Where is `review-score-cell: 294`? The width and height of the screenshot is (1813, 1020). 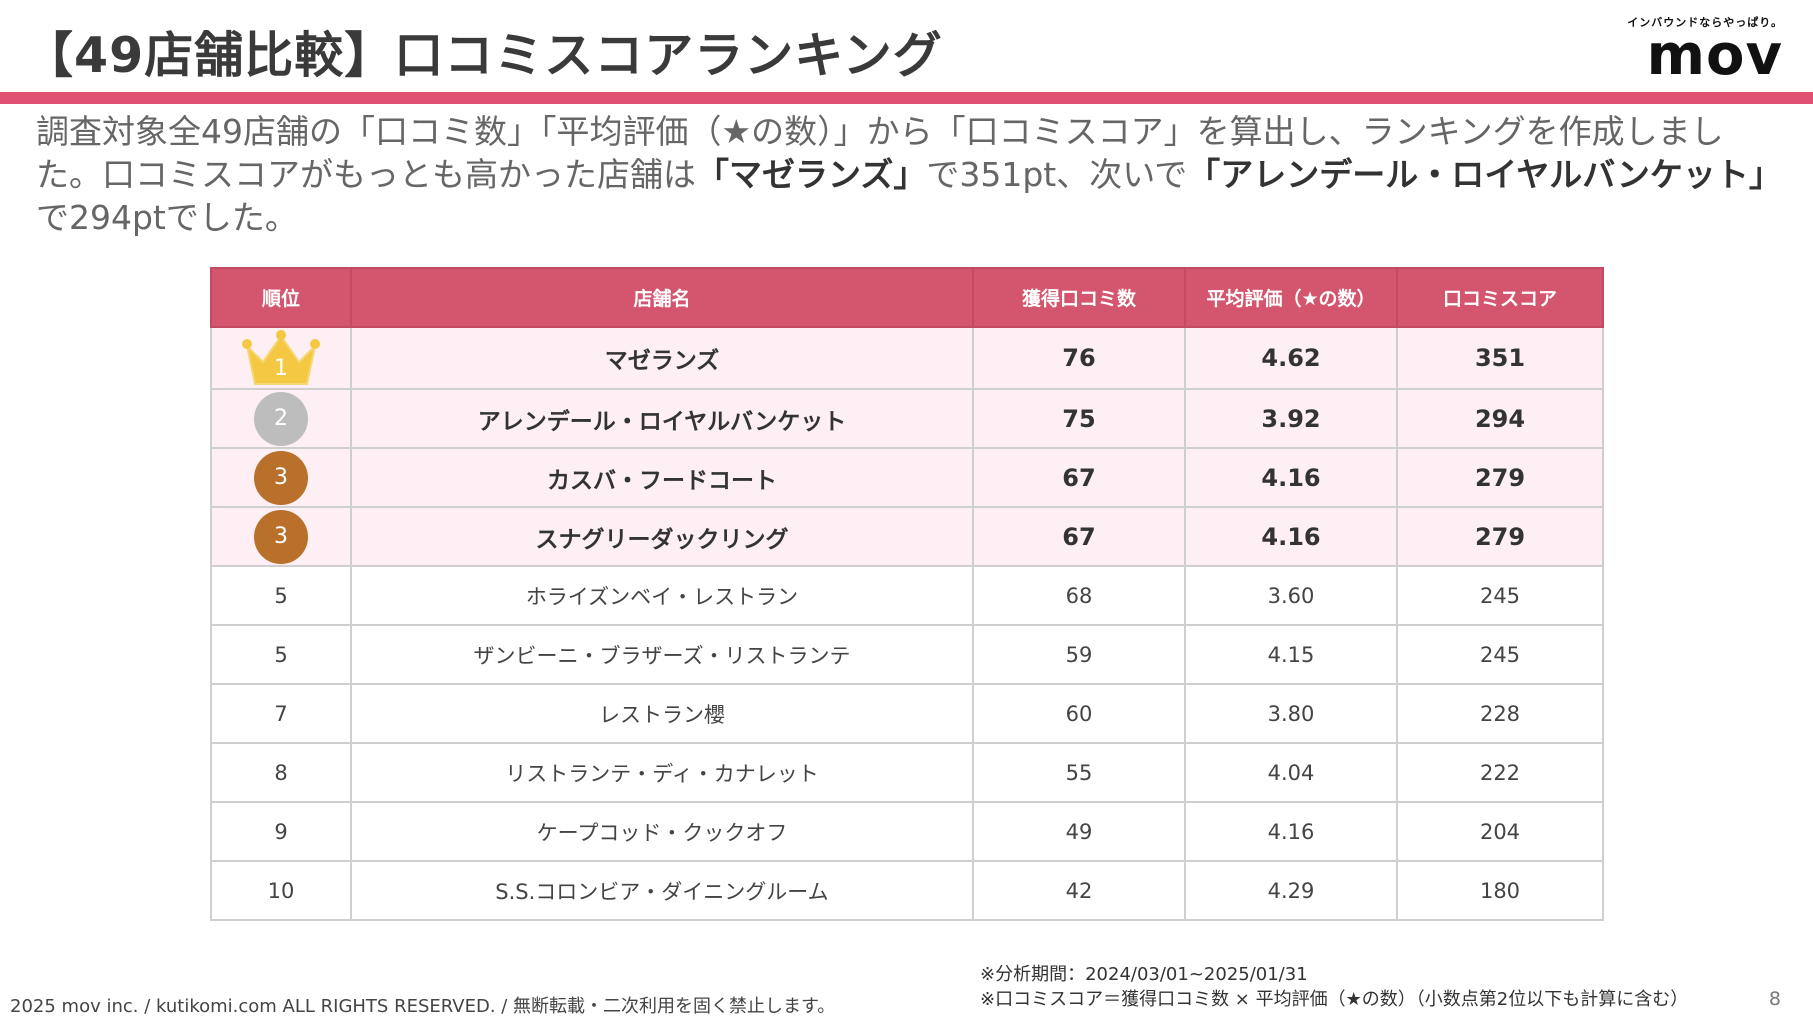 review-score-cell: 294 is located at coordinates (1500, 418).